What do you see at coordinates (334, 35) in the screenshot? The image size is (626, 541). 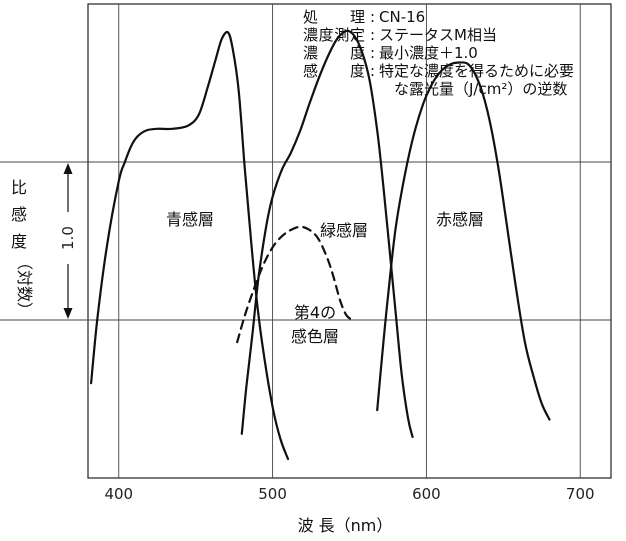 I see `note-key-1: 濃度測定` at bounding box center [334, 35].